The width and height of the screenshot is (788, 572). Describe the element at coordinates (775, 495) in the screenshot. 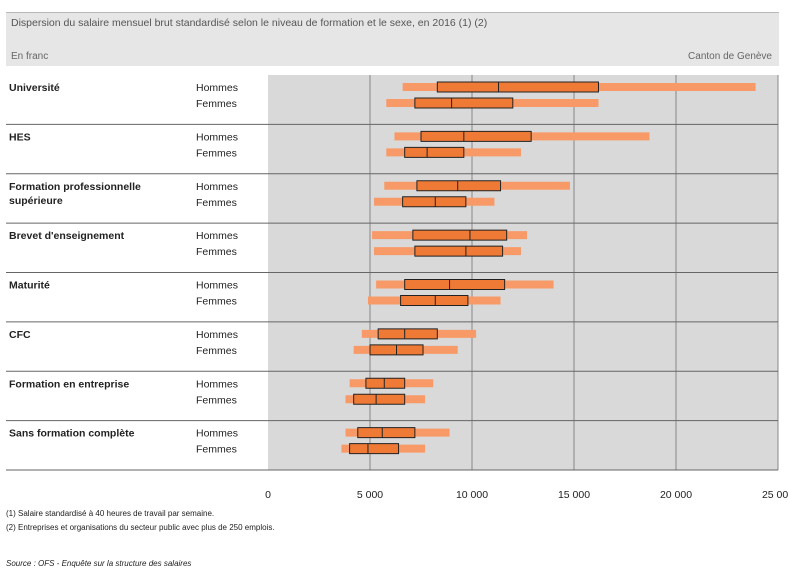

I see `x-tick-label: 25 000` at that location.